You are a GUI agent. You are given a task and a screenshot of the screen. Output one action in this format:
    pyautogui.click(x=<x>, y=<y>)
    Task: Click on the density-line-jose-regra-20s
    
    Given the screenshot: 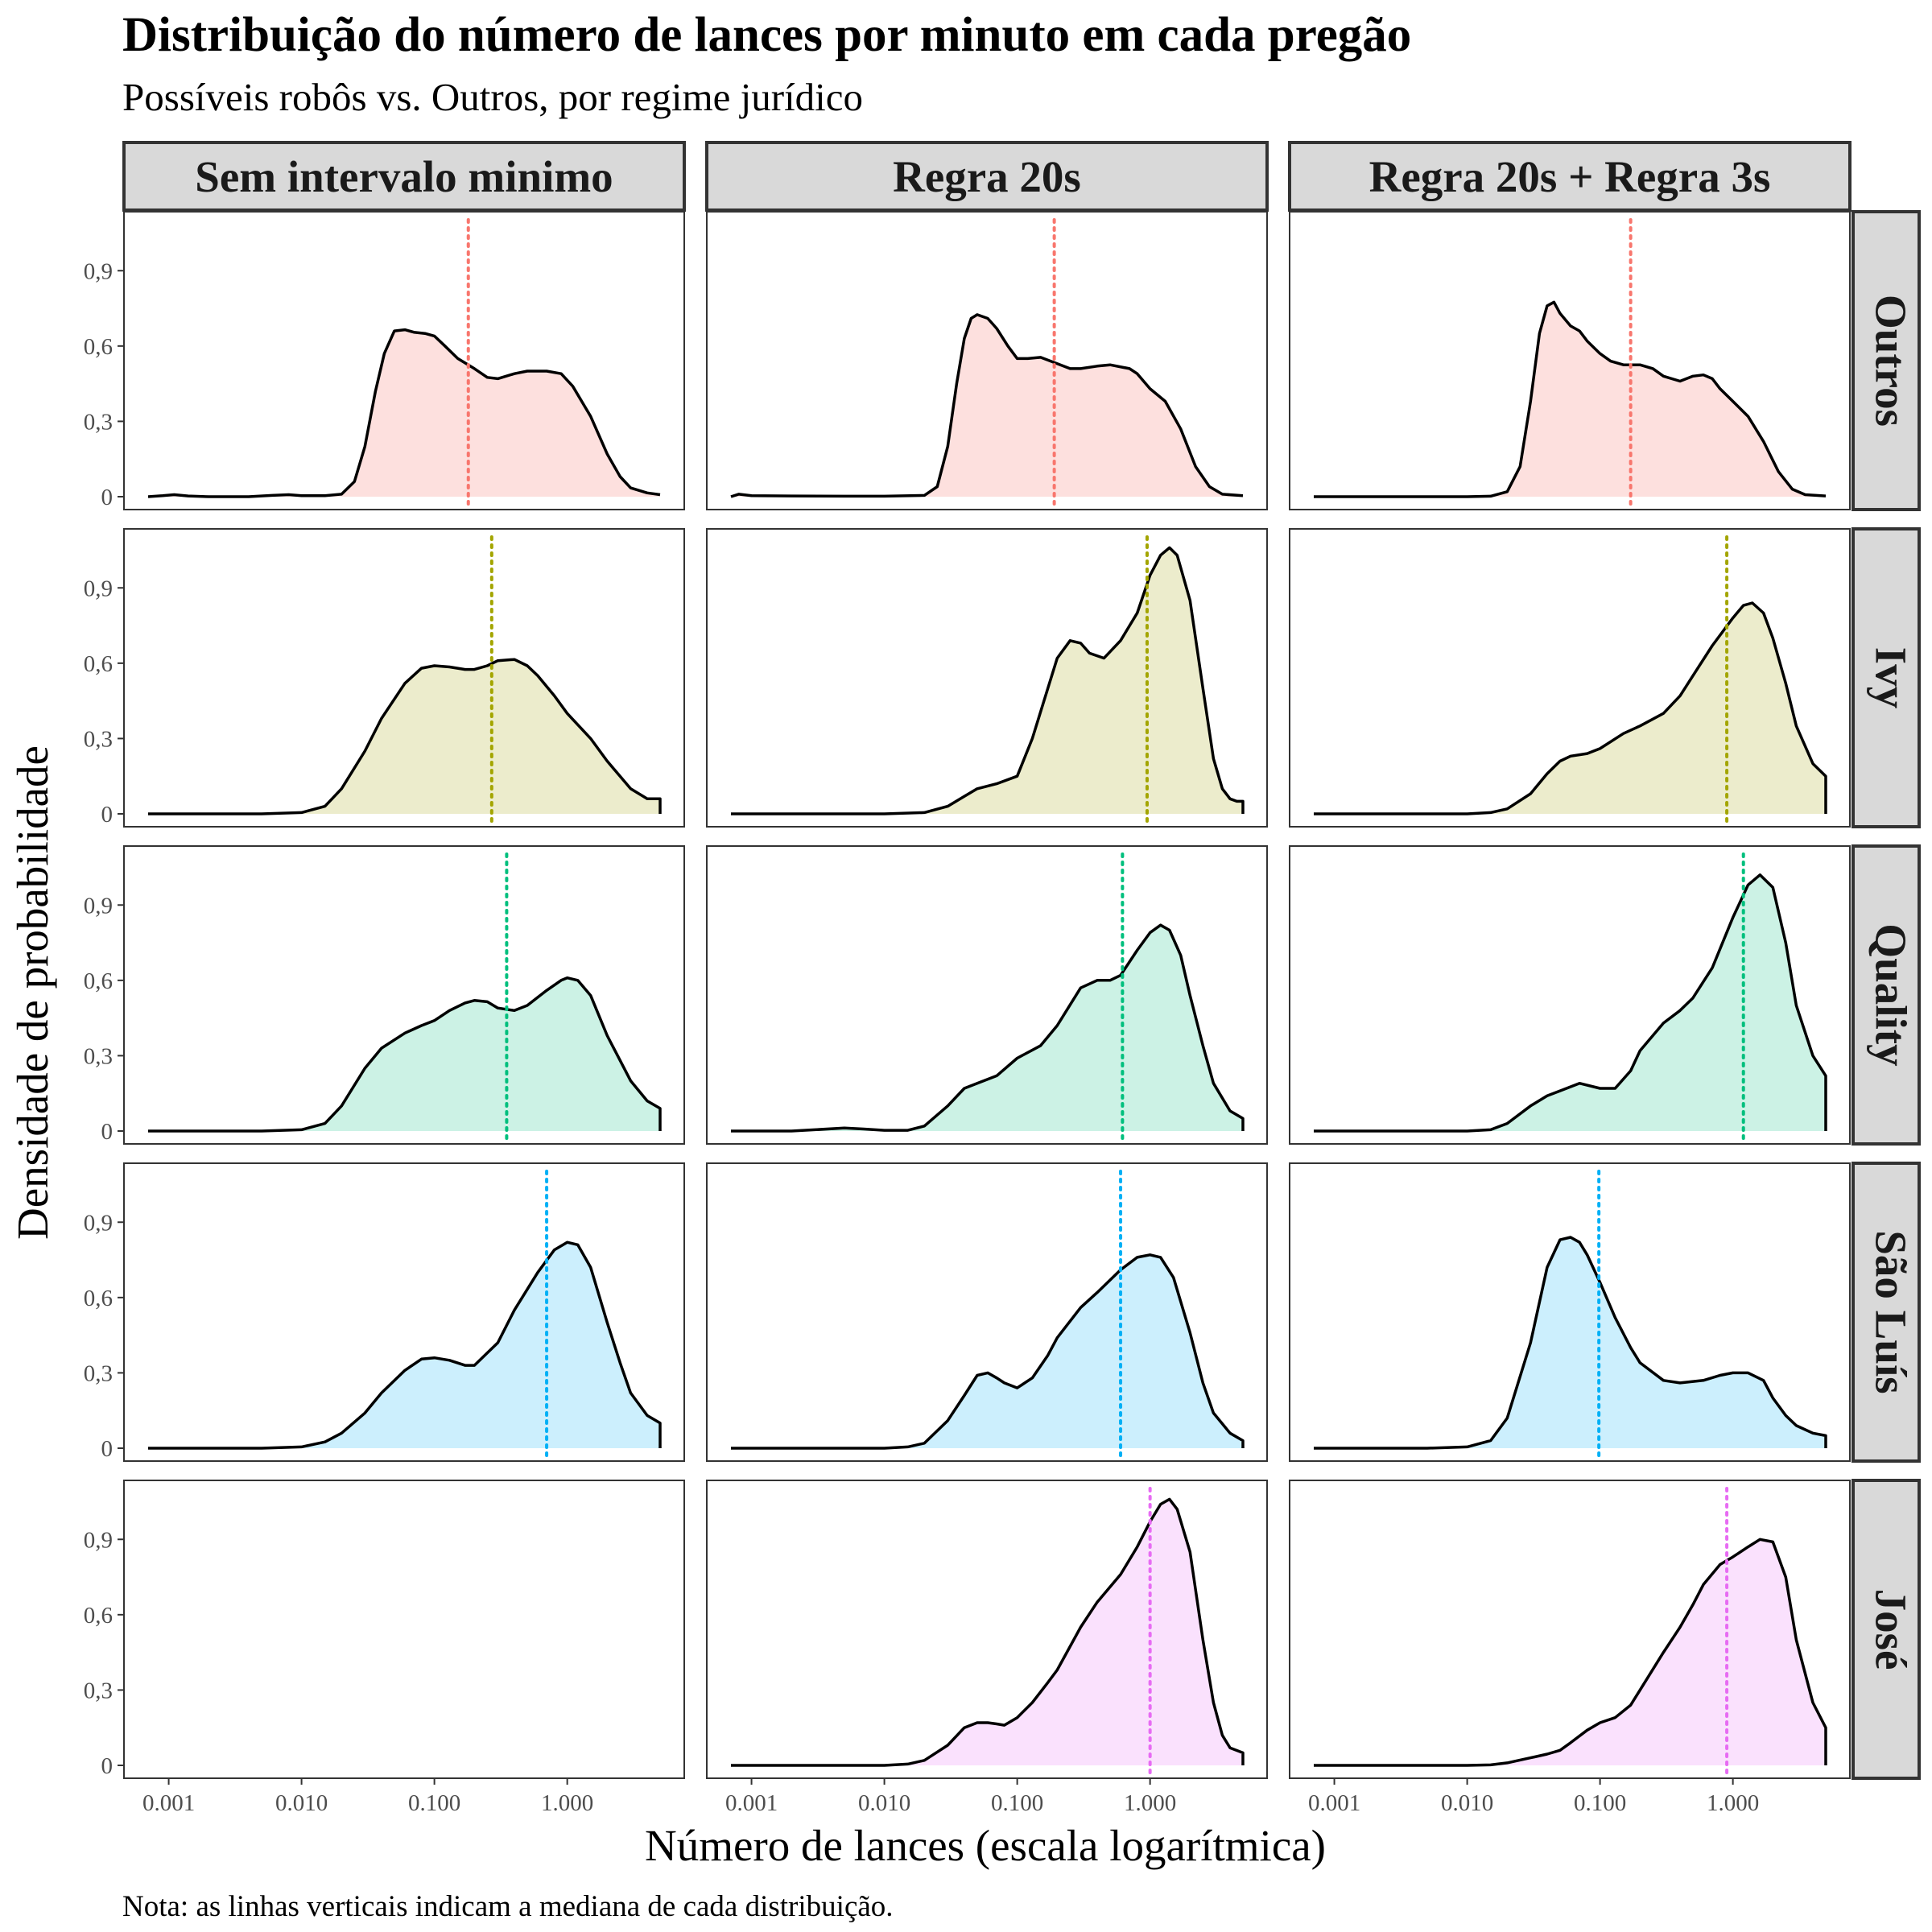 What is the action you would take?
    pyautogui.click(x=988, y=1632)
    